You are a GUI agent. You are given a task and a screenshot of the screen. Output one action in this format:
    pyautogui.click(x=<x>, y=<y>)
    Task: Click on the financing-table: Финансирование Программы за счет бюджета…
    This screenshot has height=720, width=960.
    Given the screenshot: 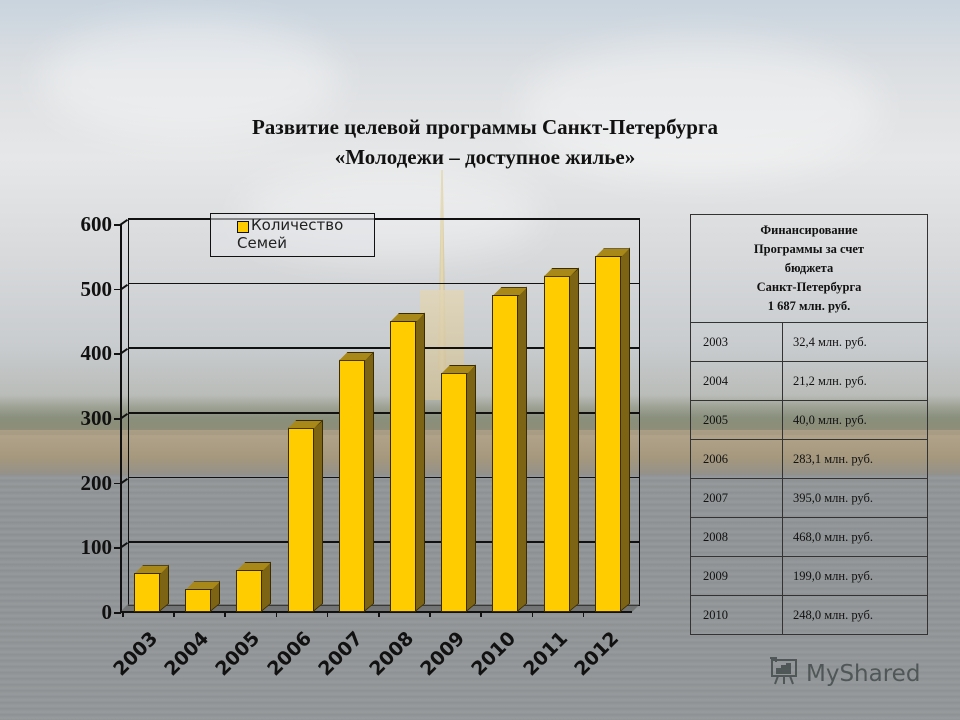 What is the action you would take?
    pyautogui.click(x=809, y=424)
    